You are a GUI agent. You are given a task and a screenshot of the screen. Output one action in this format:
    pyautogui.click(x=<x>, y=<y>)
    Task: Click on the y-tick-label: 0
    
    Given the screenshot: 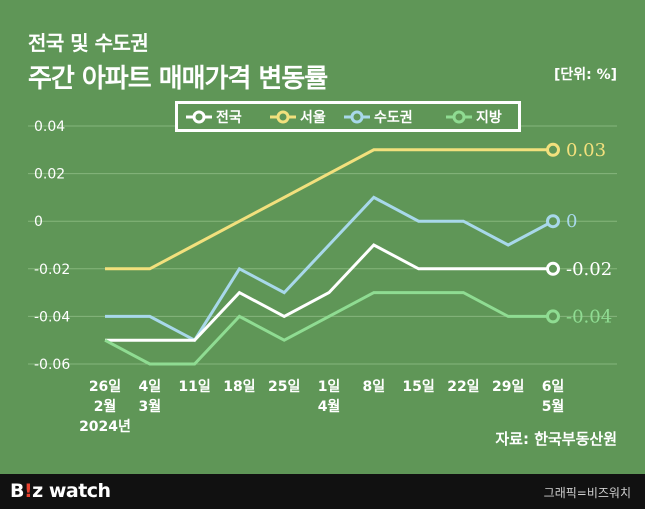 What is the action you would take?
    pyautogui.click(x=38, y=222)
    